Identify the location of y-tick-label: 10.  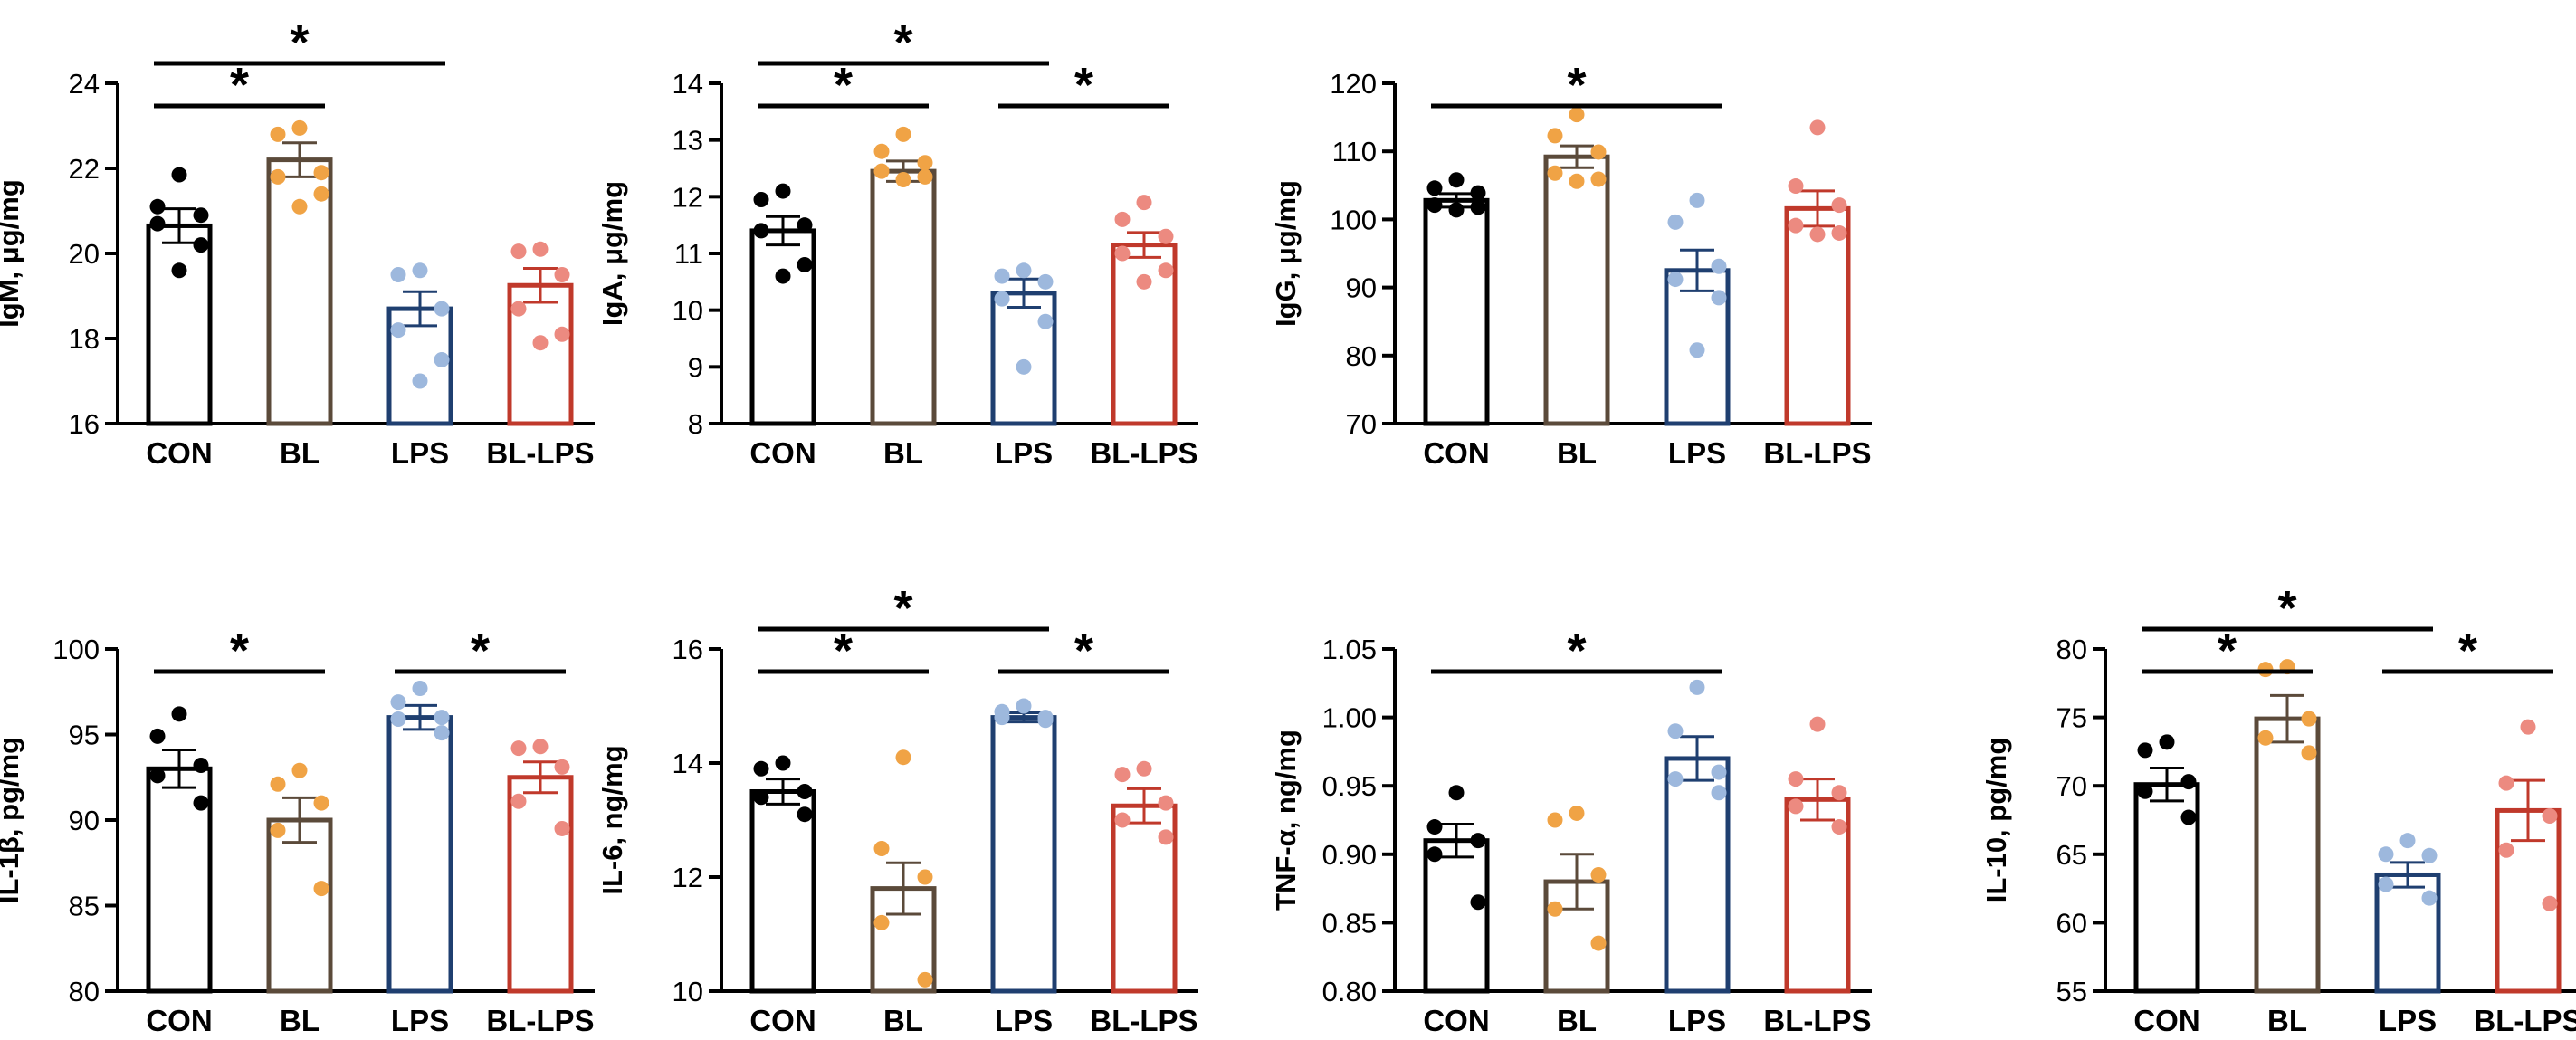
(688, 992).